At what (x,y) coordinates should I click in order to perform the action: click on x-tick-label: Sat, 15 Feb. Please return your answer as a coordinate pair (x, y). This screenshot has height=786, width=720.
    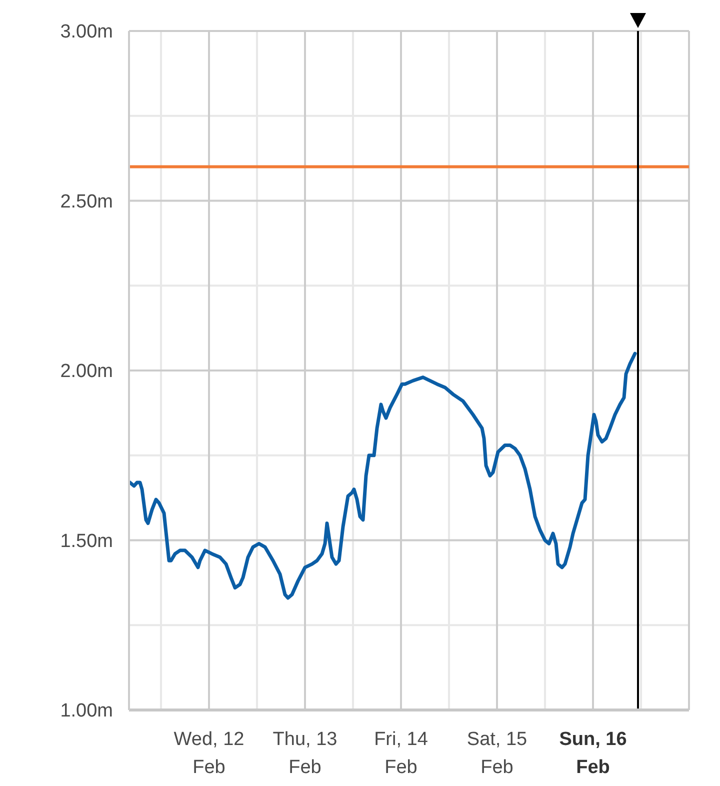
    Looking at the image, I should click on (497, 753).